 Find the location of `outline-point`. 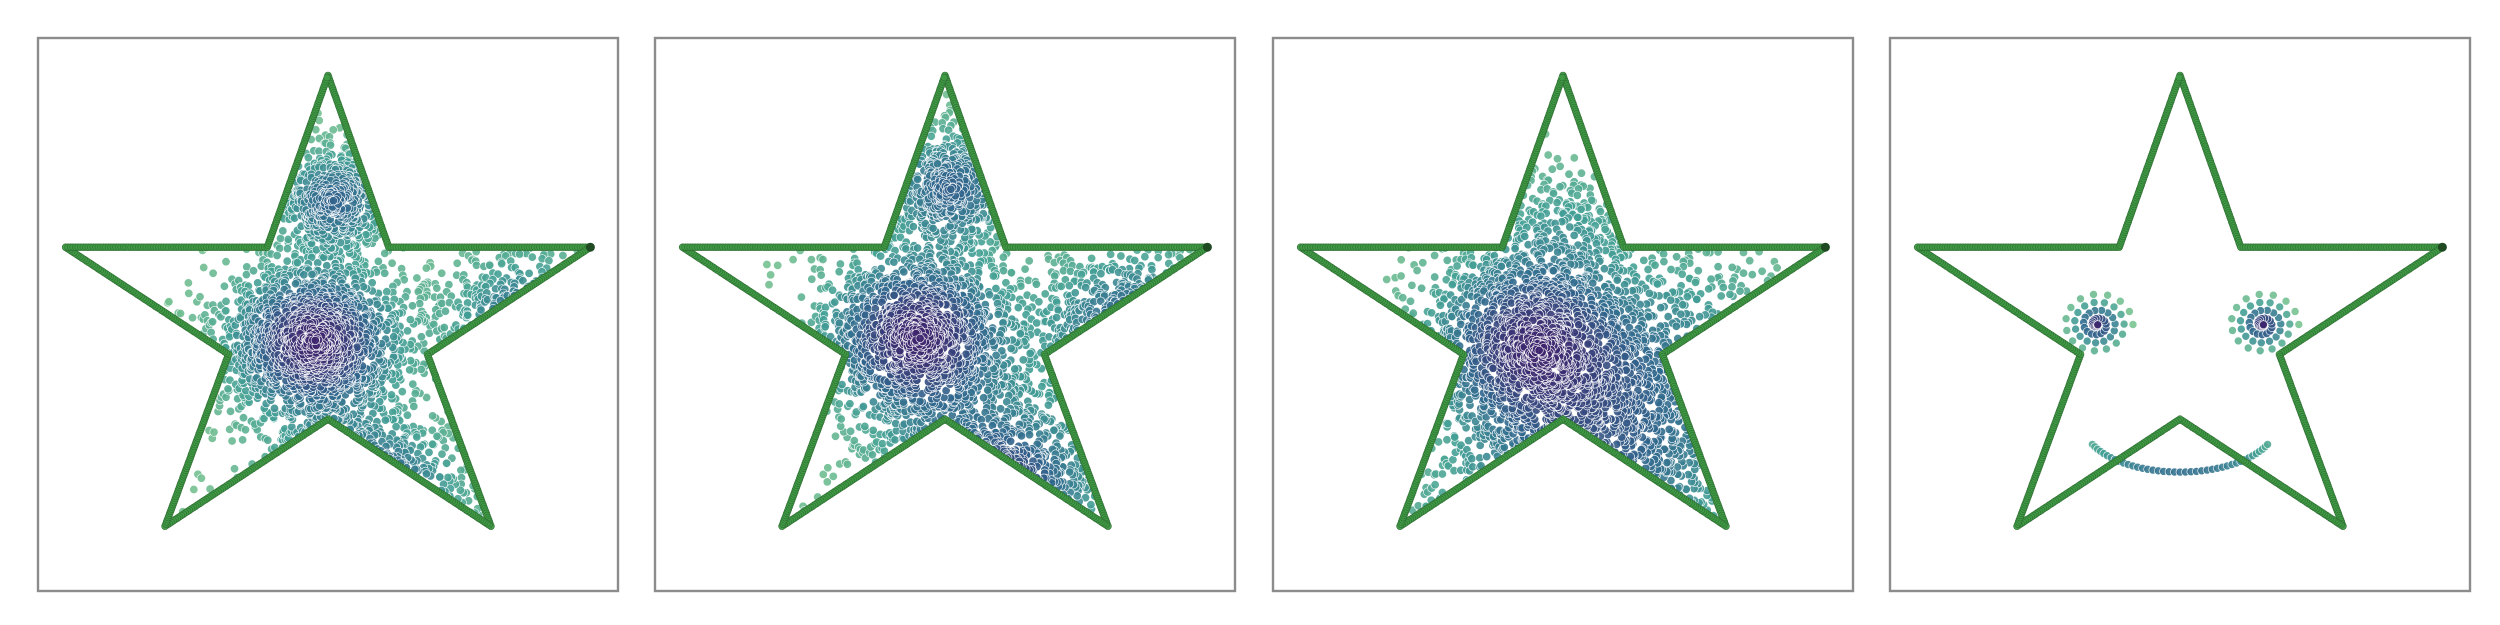

outline-point is located at coordinates (327, 77).